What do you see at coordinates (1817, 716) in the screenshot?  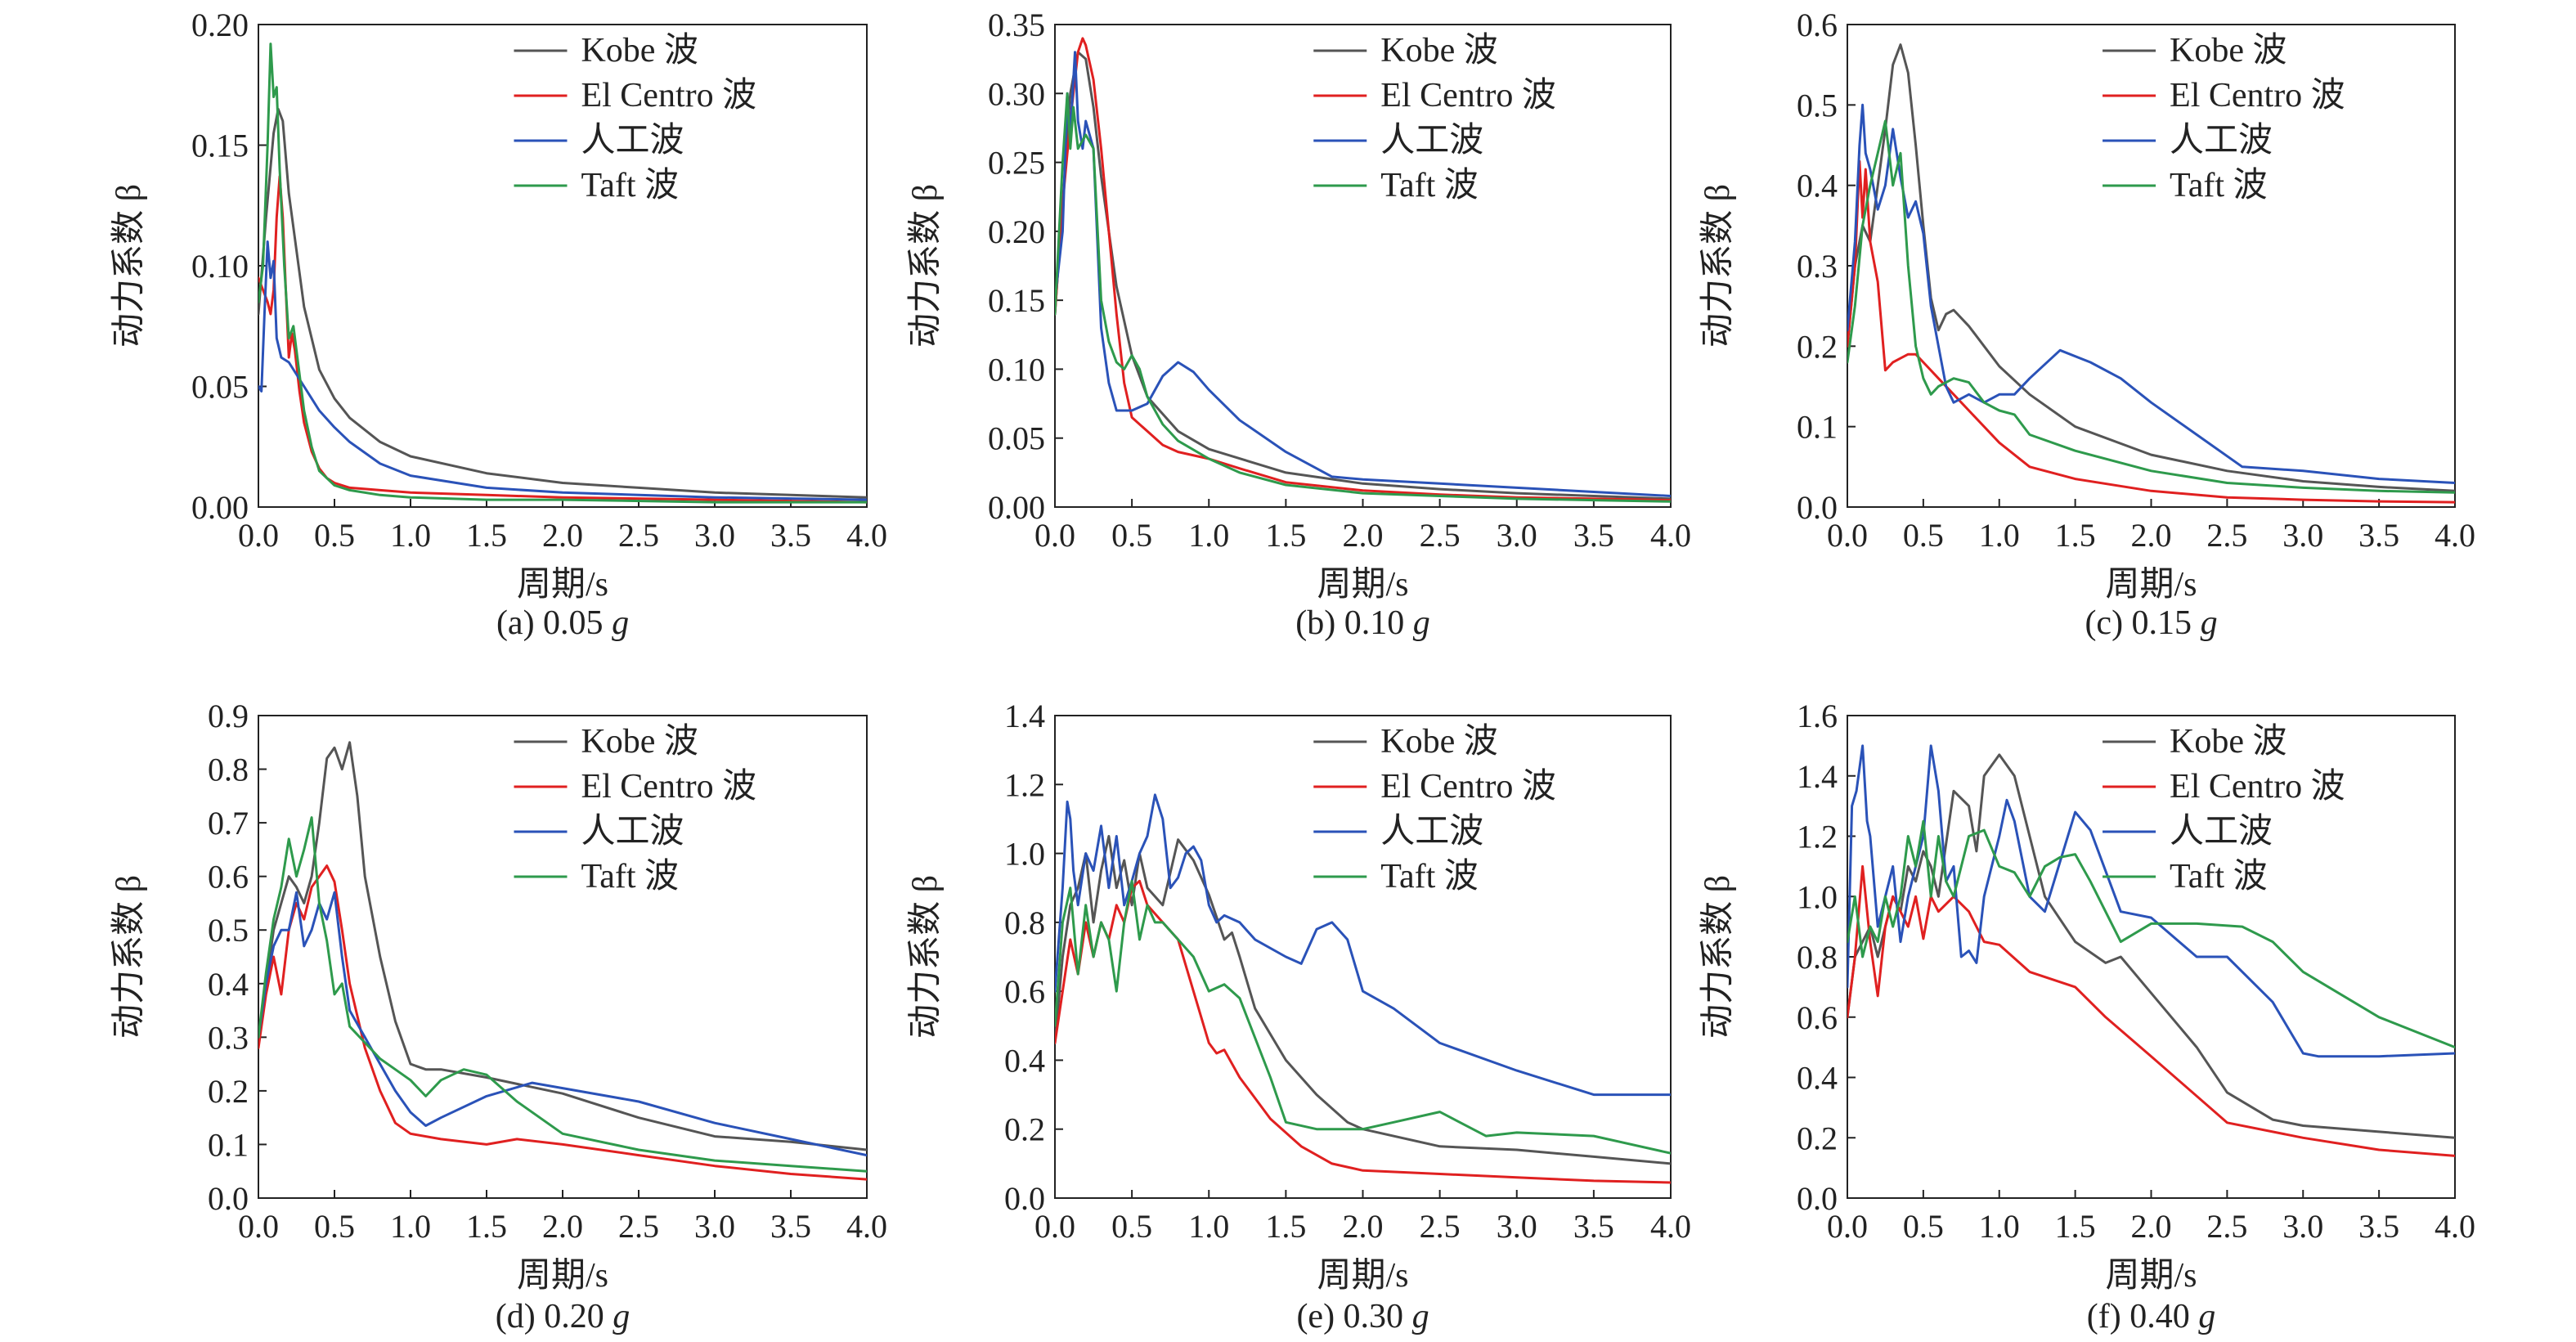 I see `y-tick-label: 1.6` at bounding box center [1817, 716].